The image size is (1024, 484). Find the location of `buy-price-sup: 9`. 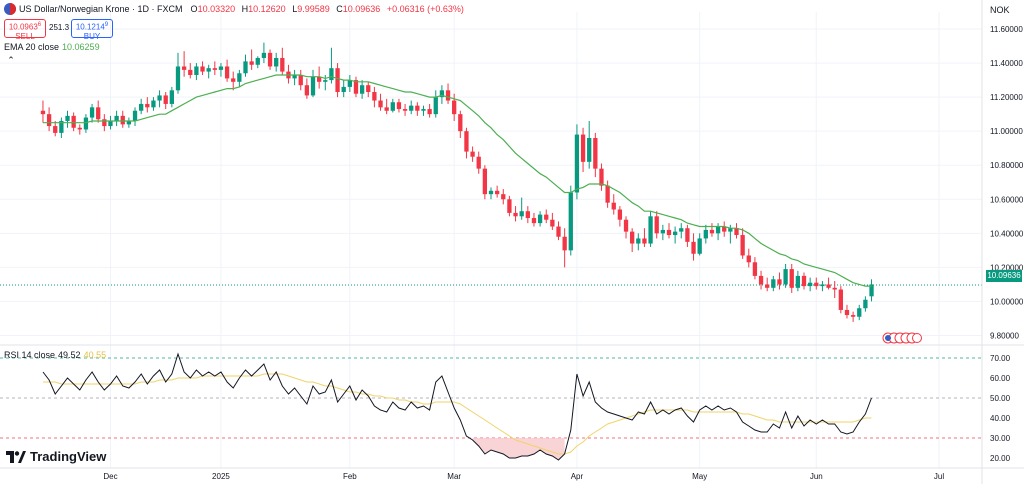

buy-price-sup: 9 is located at coordinates (106, 25).